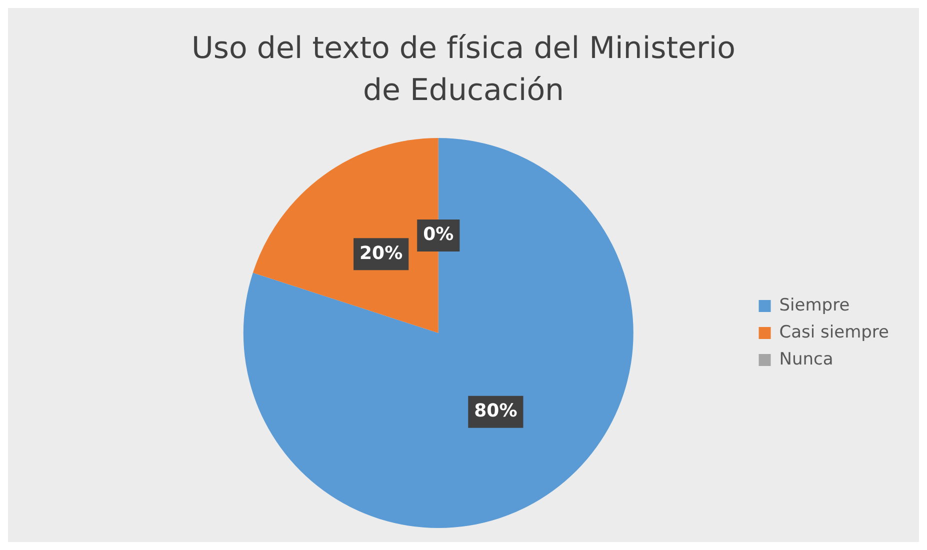 This screenshot has width=927, height=550. What do you see at coordinates (806, 359) in the screenshot?
I see `legend-label: Nunca` at bounding box center [806, 359].